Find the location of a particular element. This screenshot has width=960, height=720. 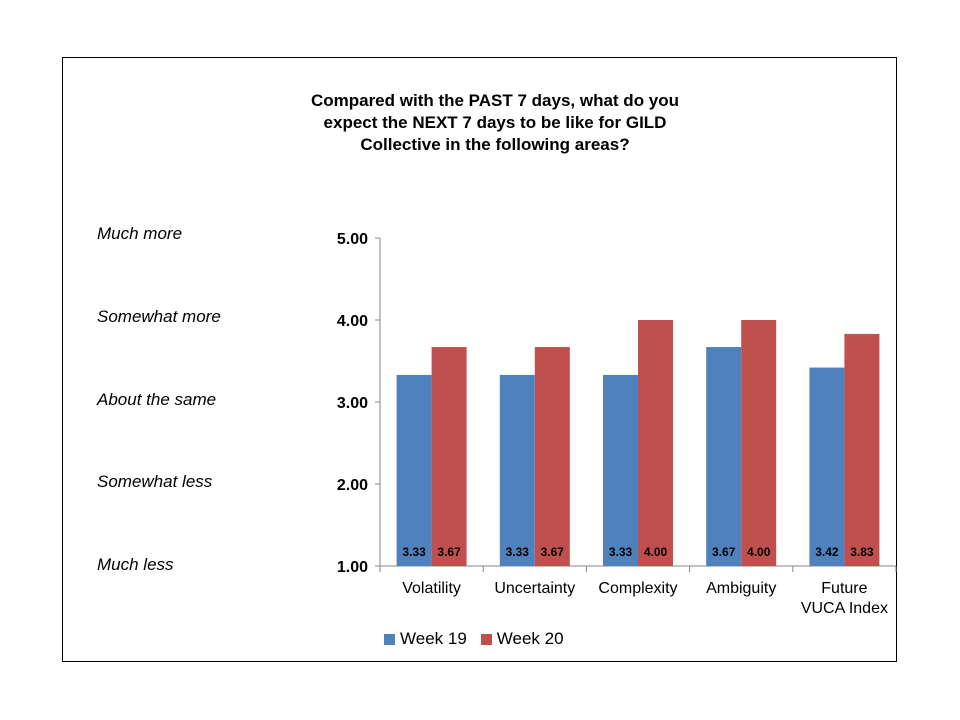

x-category-label: Future is located at coordinates (844, 588).